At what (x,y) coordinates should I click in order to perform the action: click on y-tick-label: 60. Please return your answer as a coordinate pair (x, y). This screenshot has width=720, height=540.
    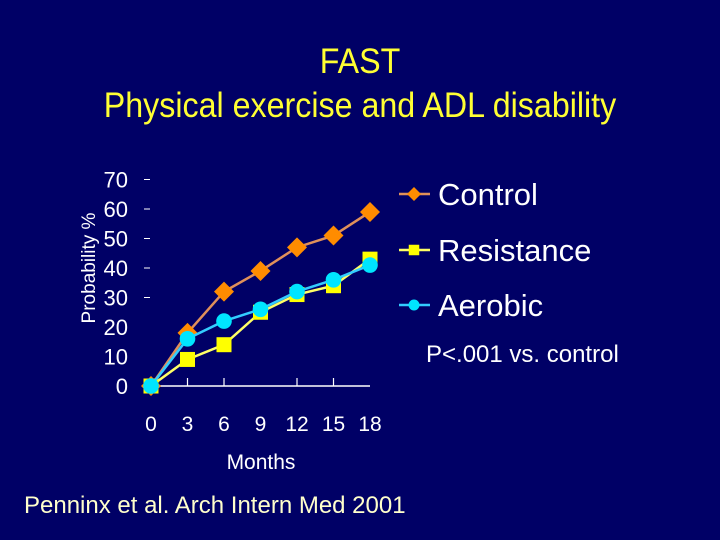
    Looking at the image, I should click on (116, 209).